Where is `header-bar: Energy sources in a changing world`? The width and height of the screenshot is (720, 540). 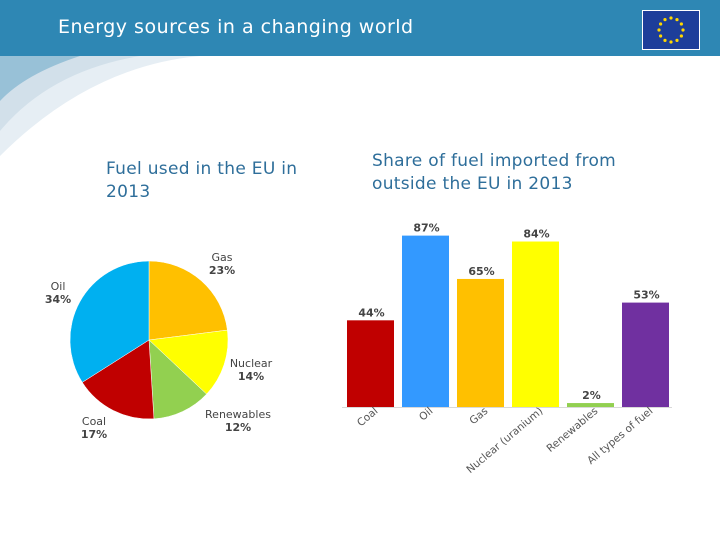
header-bar: Energy sources in a changing world is located at coordinates (360, 28).